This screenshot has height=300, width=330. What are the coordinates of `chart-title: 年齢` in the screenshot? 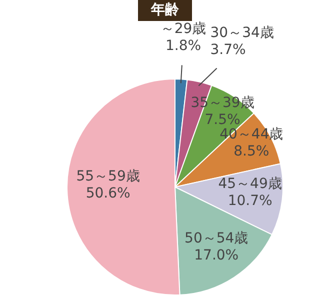 It's located at (165, 10).